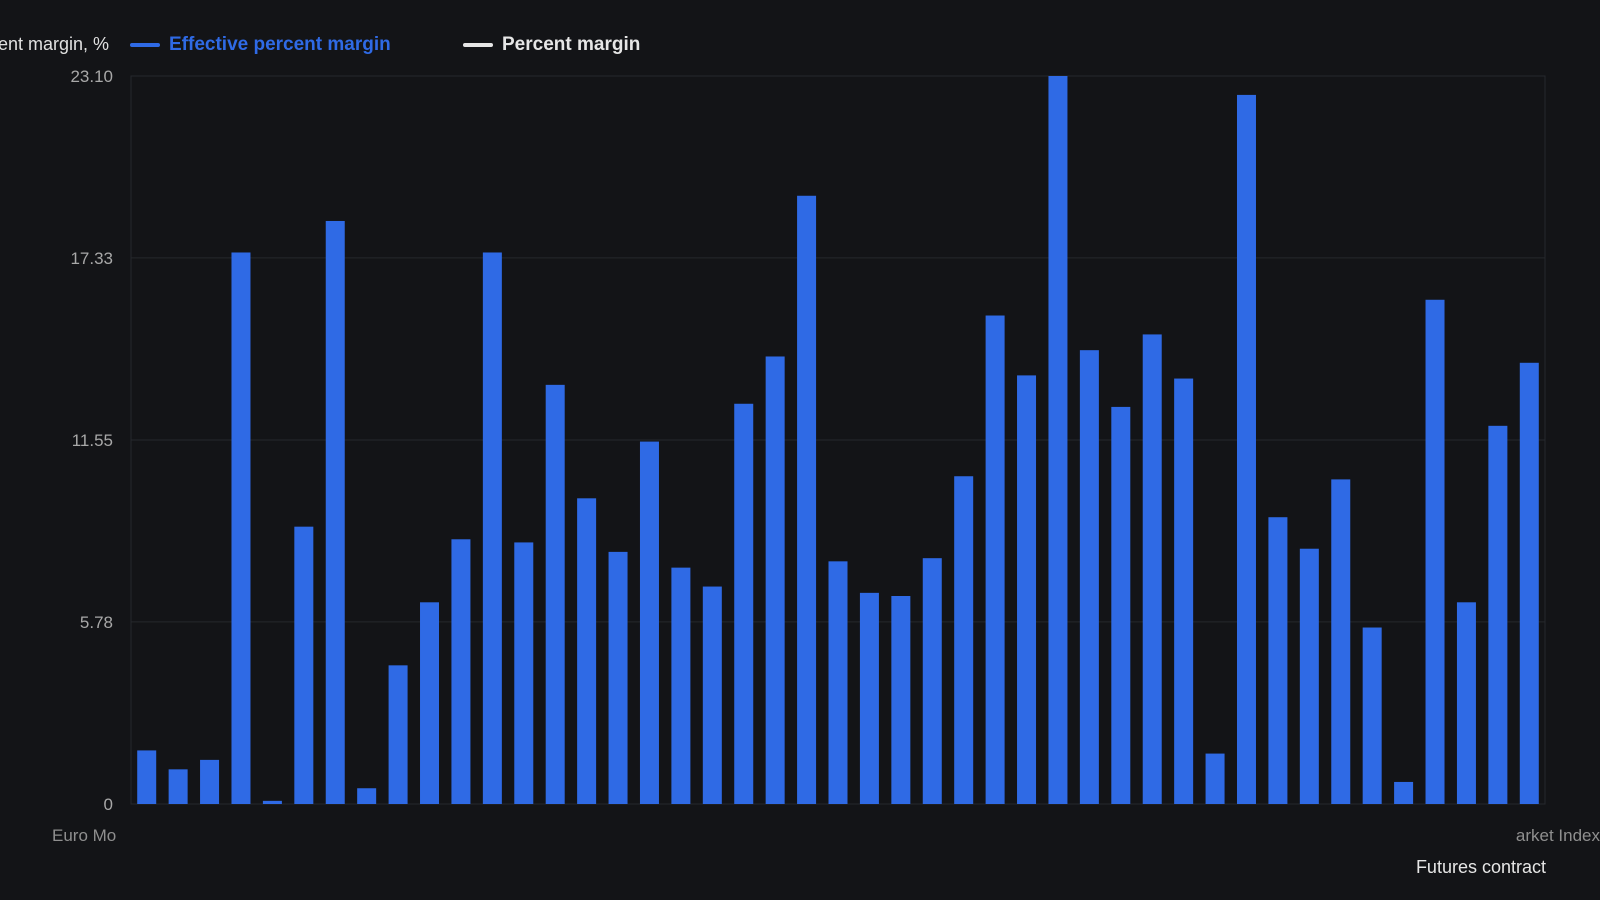 Image resolution: width=1600 pixels, height=900 pixels. I want to click on x-tick-label: arket Index, so click(1558, 835).